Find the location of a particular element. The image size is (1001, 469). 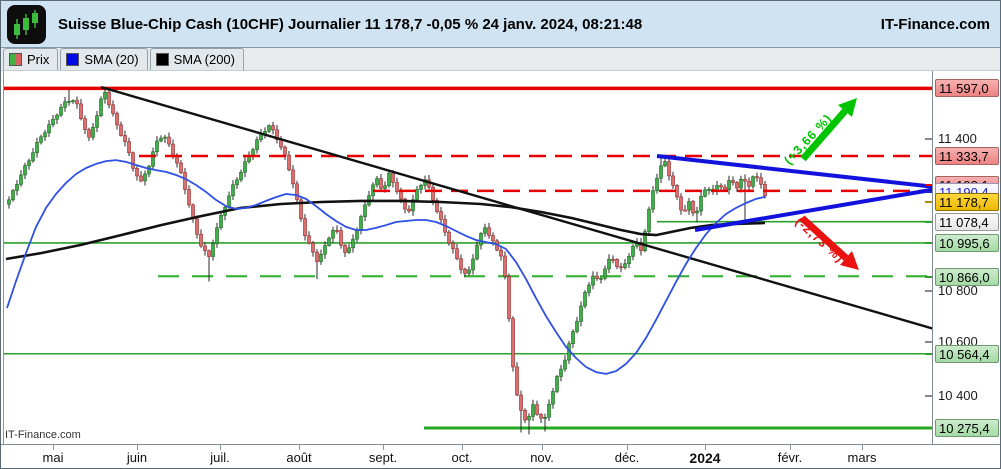

triangle-upper-line is located at coordinates (794, 171).